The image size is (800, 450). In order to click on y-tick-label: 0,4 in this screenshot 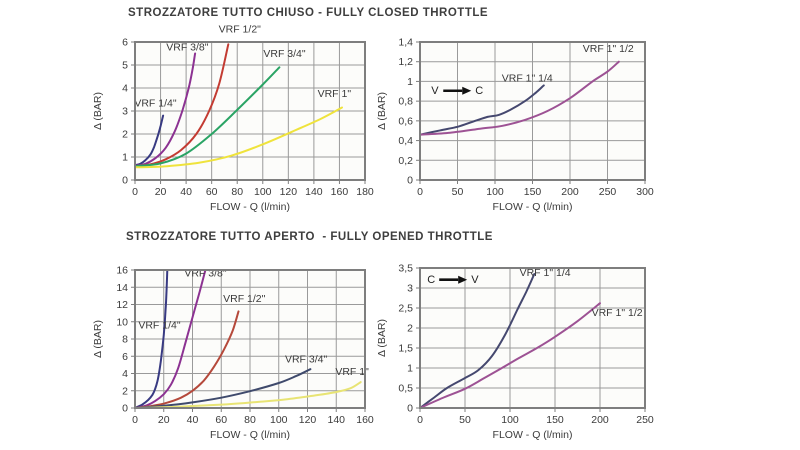, I will do `click(405, 141)`.